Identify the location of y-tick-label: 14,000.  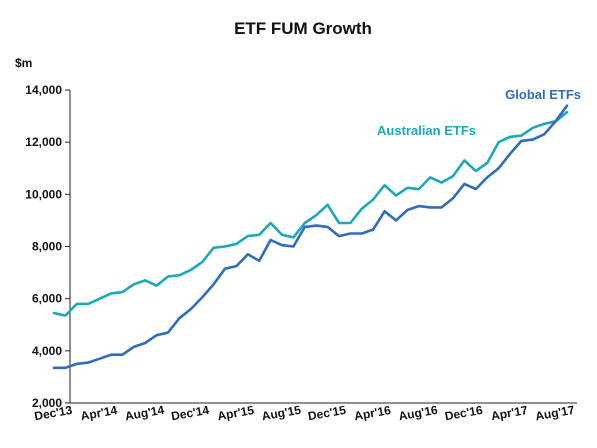
(43, 90).